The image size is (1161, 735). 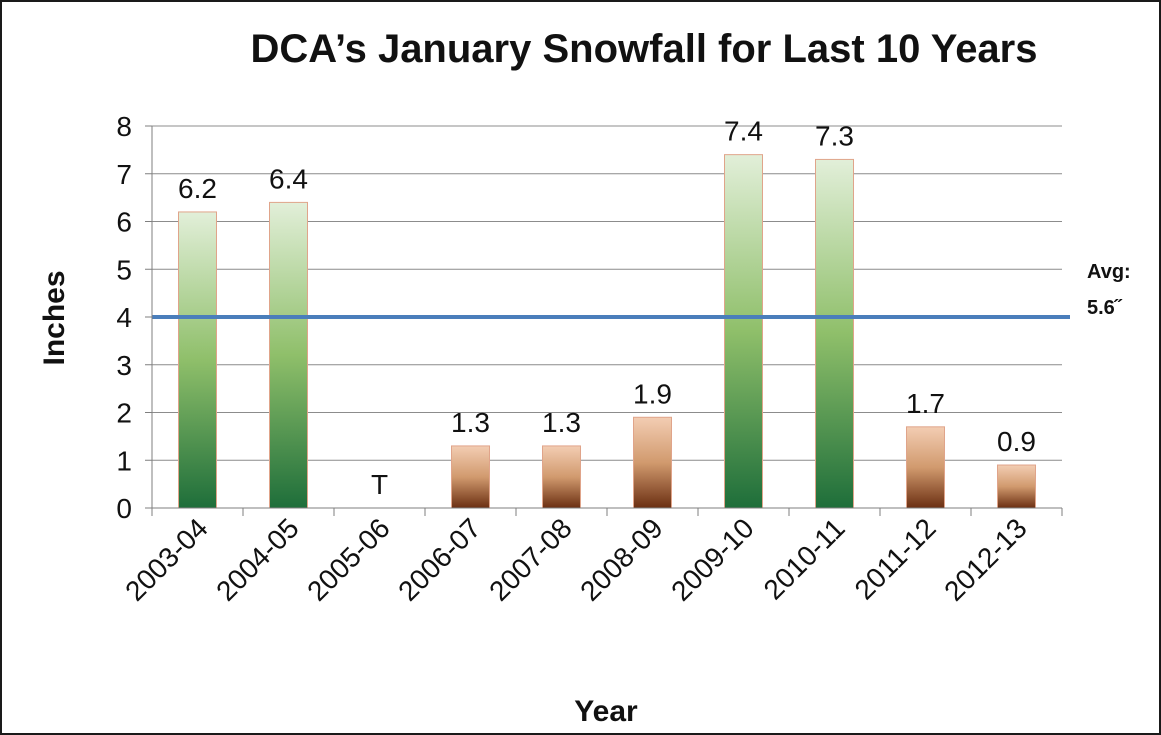 What do you see at coordinates (1016, 441) in the screenshot?
I see `data-label: 0.9` at bounding box center [1016, 441].